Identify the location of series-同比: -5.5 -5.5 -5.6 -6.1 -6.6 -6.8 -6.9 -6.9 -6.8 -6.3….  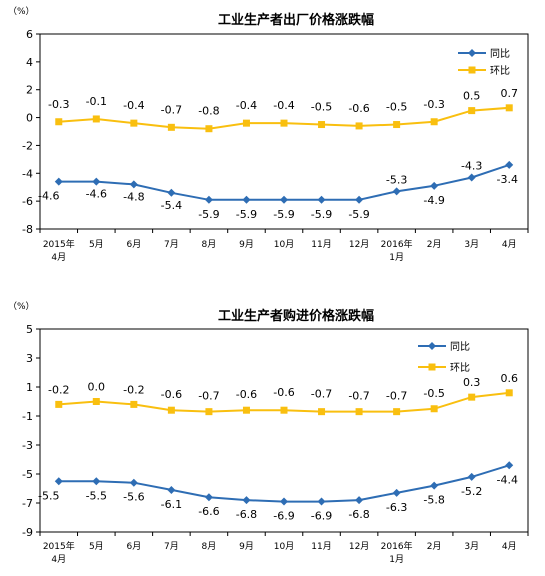
(278, 492).